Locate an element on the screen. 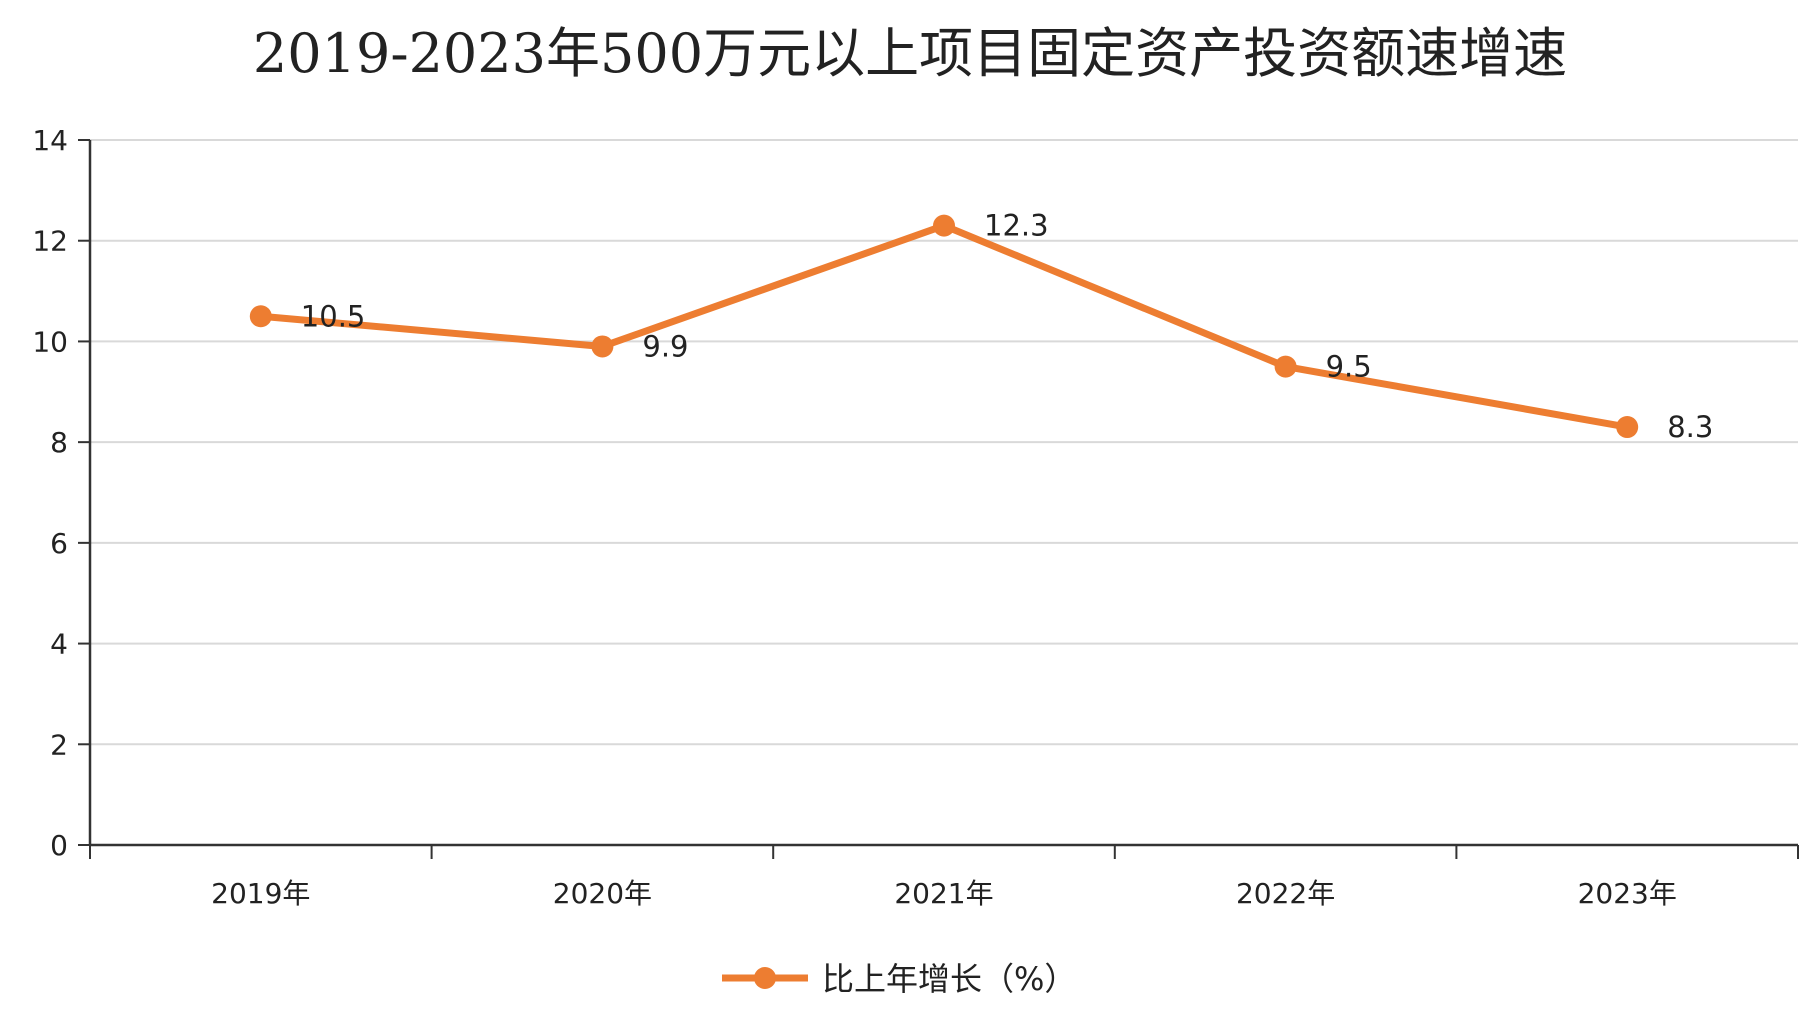 The height and width of the screenshot is (1020, 1820). legend: 比上年增长（%） is located at coordinates (899, 979).